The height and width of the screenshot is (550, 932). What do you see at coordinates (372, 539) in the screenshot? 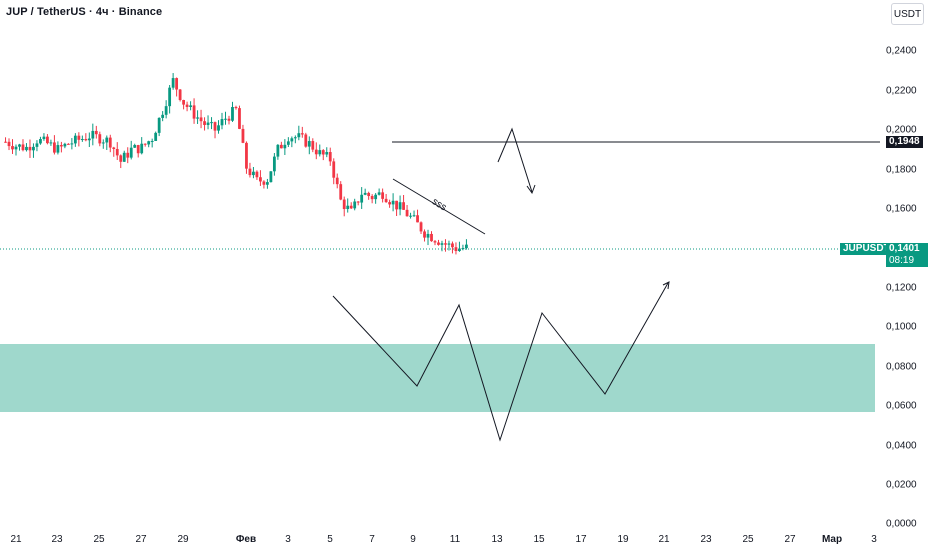
I see `time-tick: 7` at bounding box center [372, 539].